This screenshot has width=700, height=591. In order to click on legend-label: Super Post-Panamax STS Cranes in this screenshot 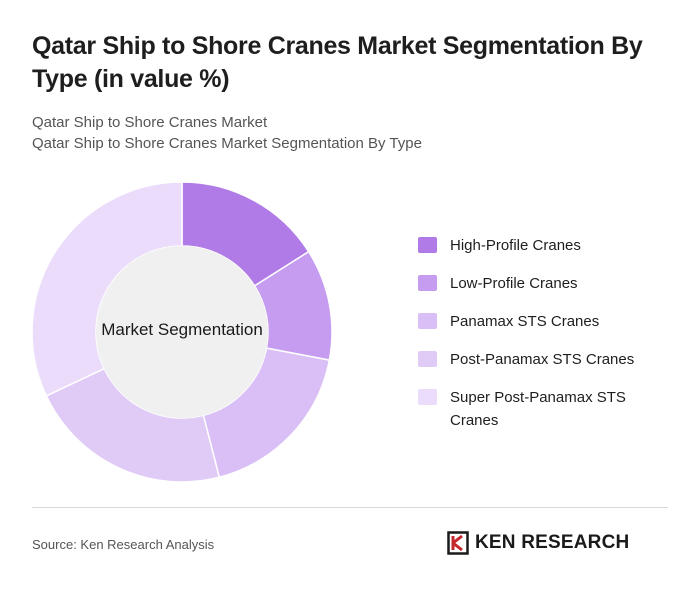, I will do `click(538, 409)`.